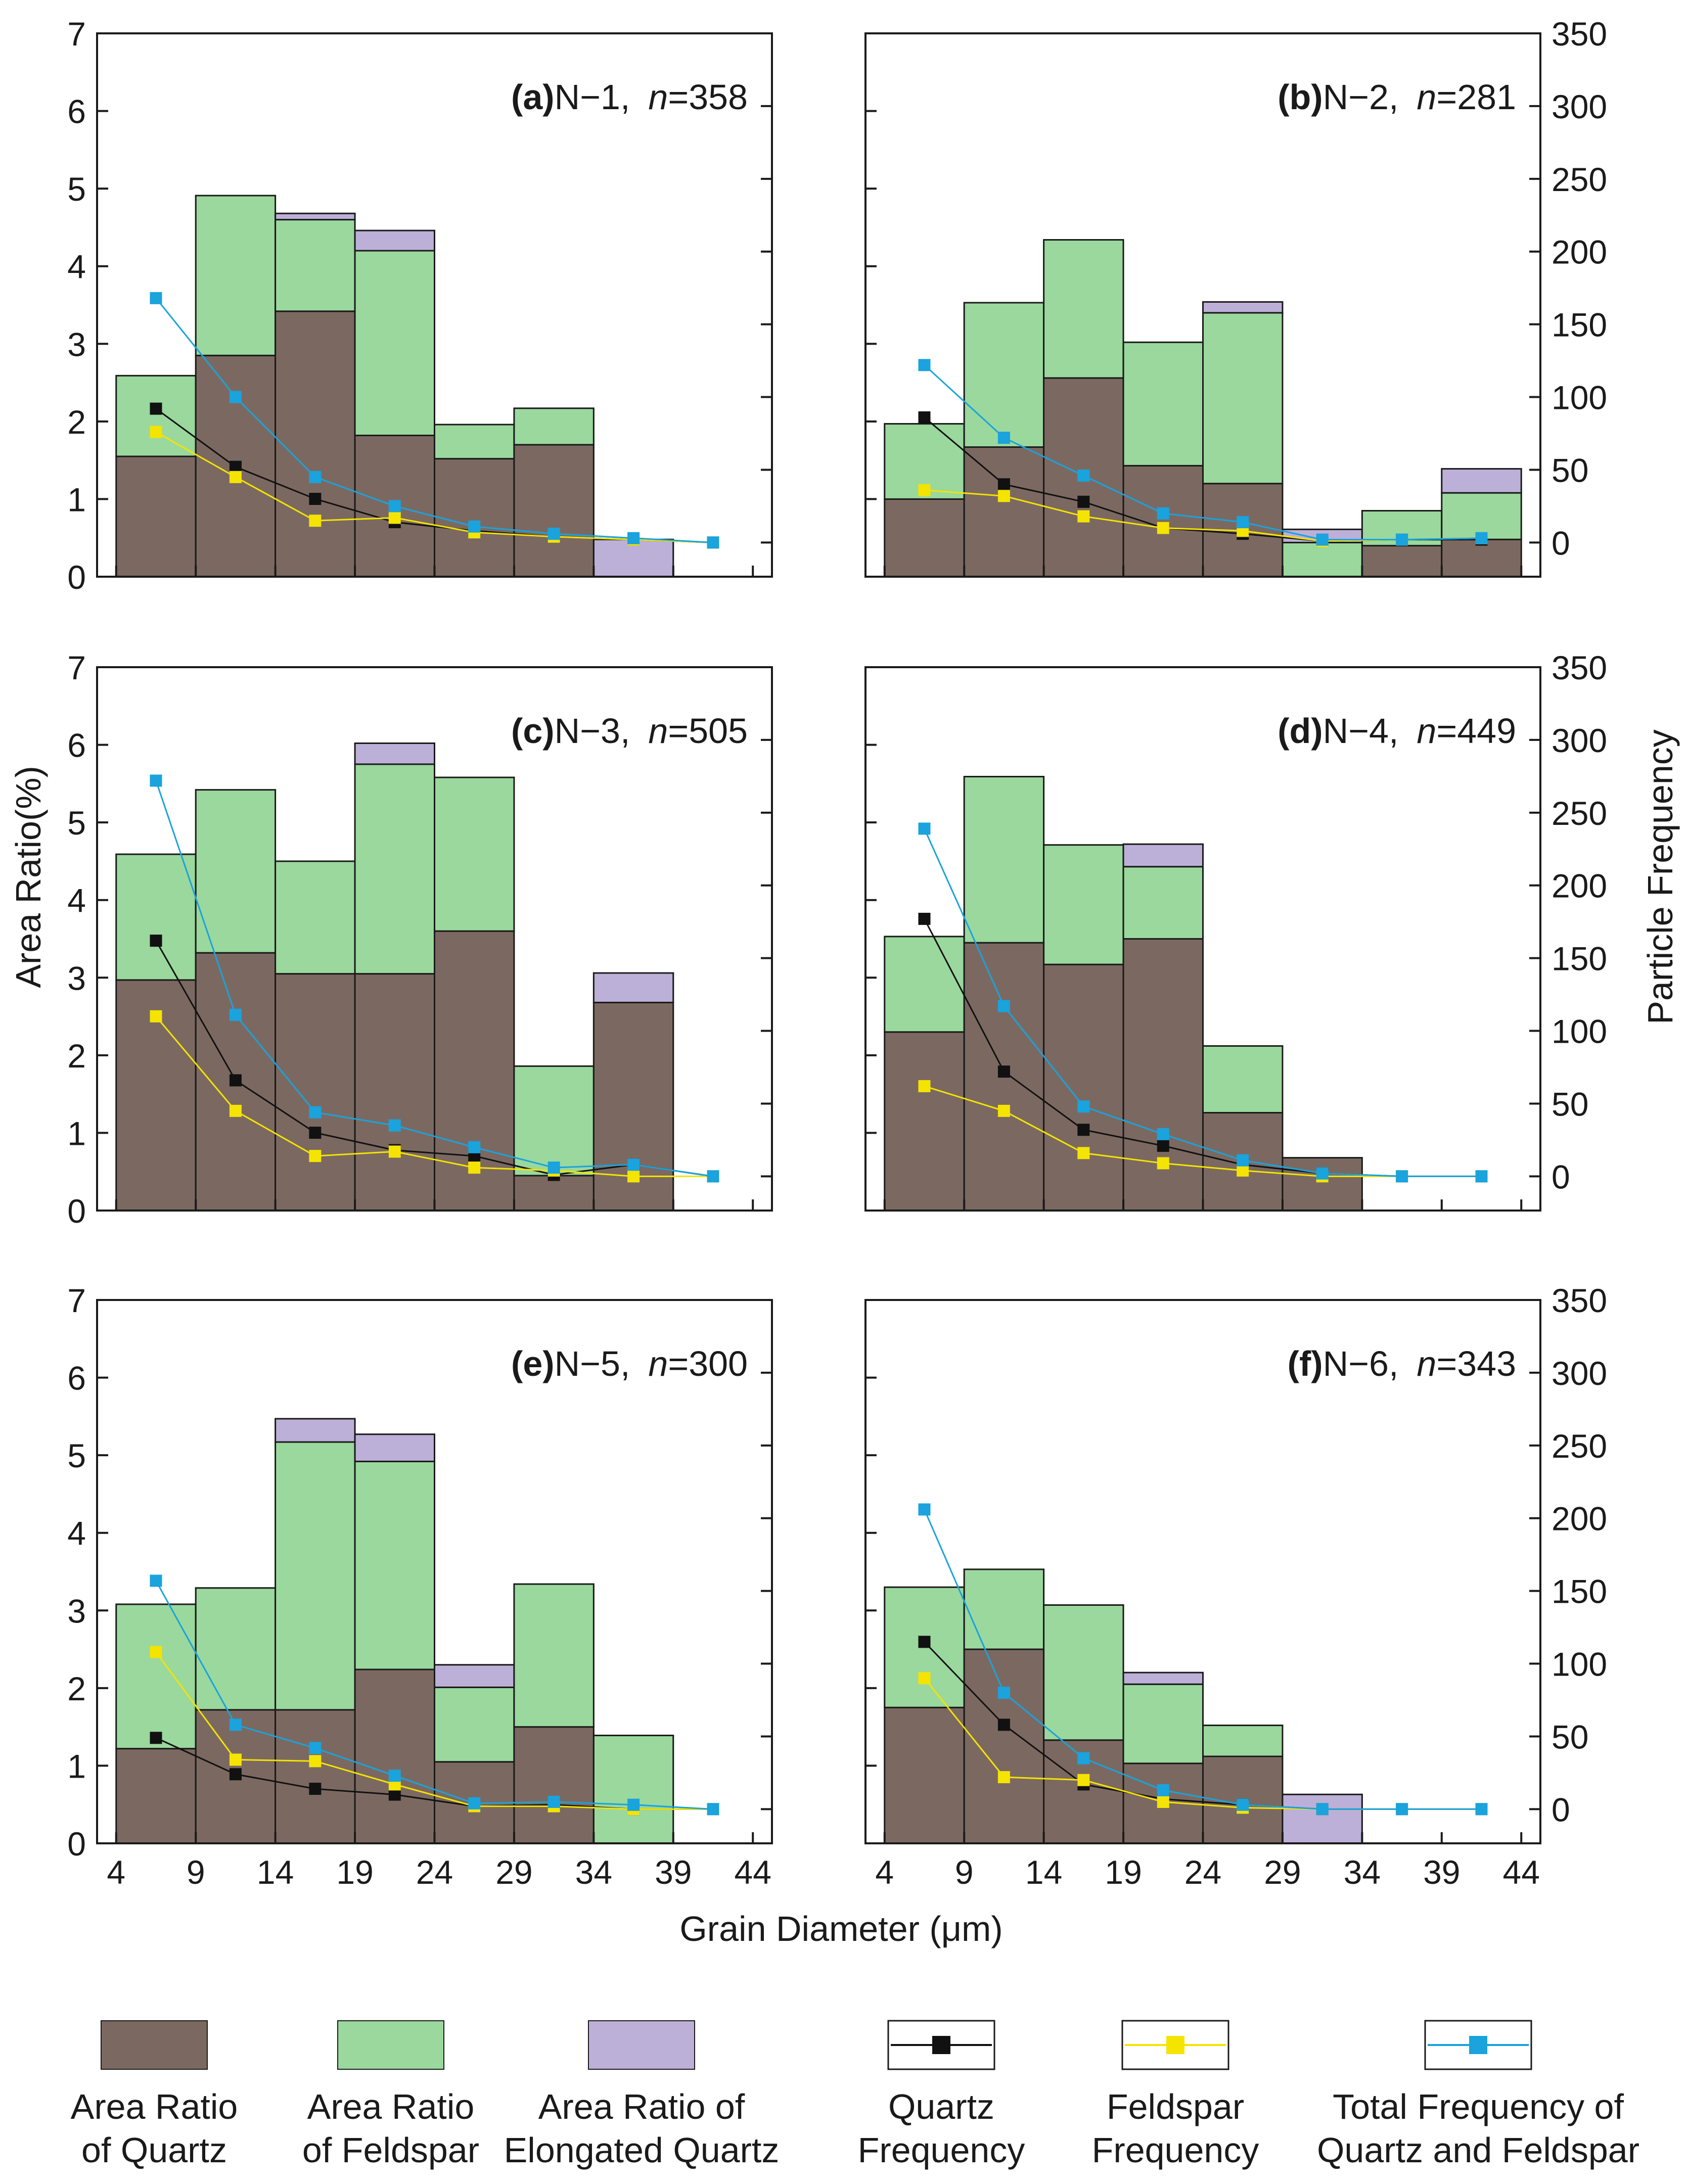  What do you see at coordinates (1570, 1736) in the screenshot?
I see `y-right-tick-label: 50` at bounding box center [1570, 1736].